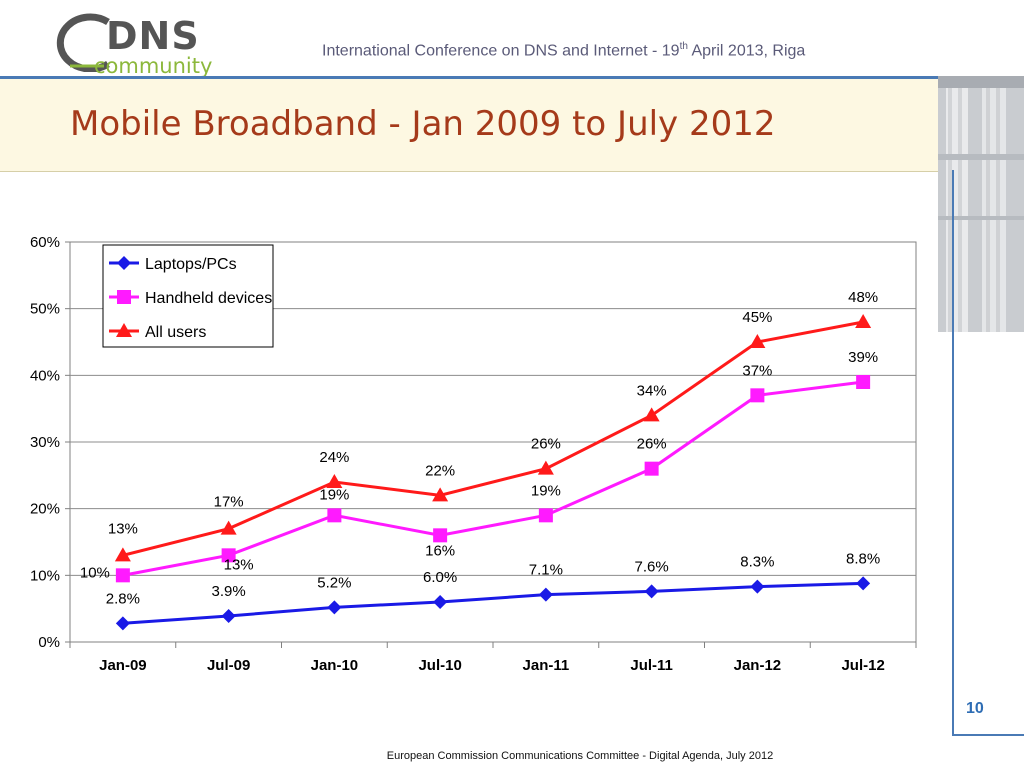 The width and height of the screenshot is (1024, 768). I want to click on y-tick-label: 50%, so click(45, 309).